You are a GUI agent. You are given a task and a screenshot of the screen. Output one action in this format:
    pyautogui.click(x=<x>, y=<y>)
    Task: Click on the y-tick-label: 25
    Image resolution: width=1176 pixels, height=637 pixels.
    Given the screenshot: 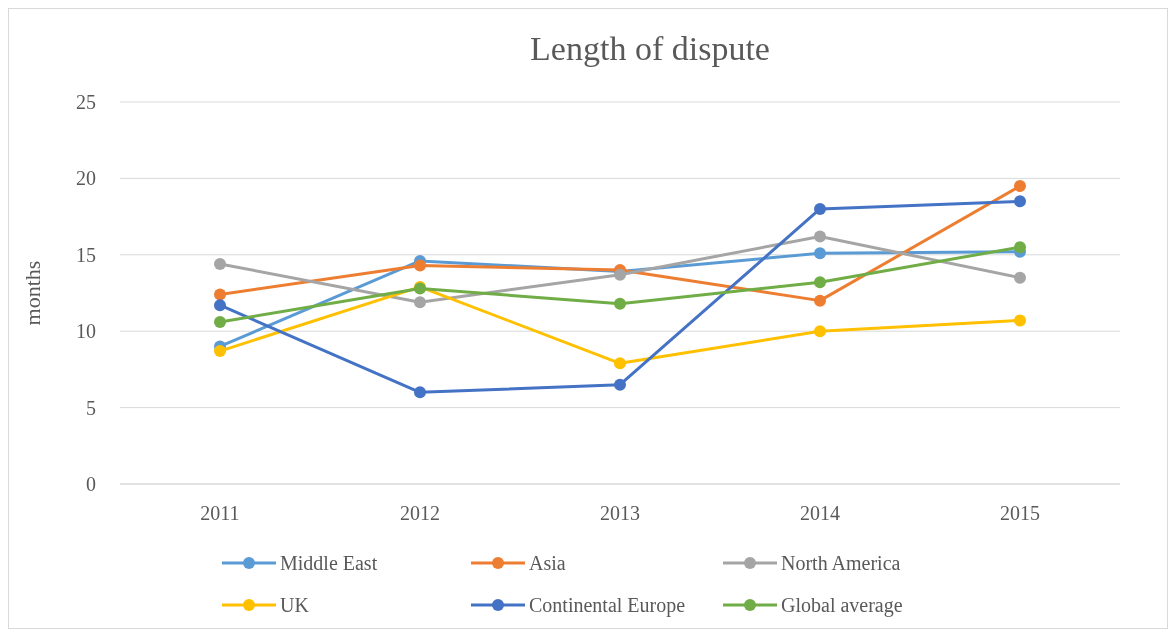 What is the action you would take?
    pyautogui.click(x=86, y=102)
    